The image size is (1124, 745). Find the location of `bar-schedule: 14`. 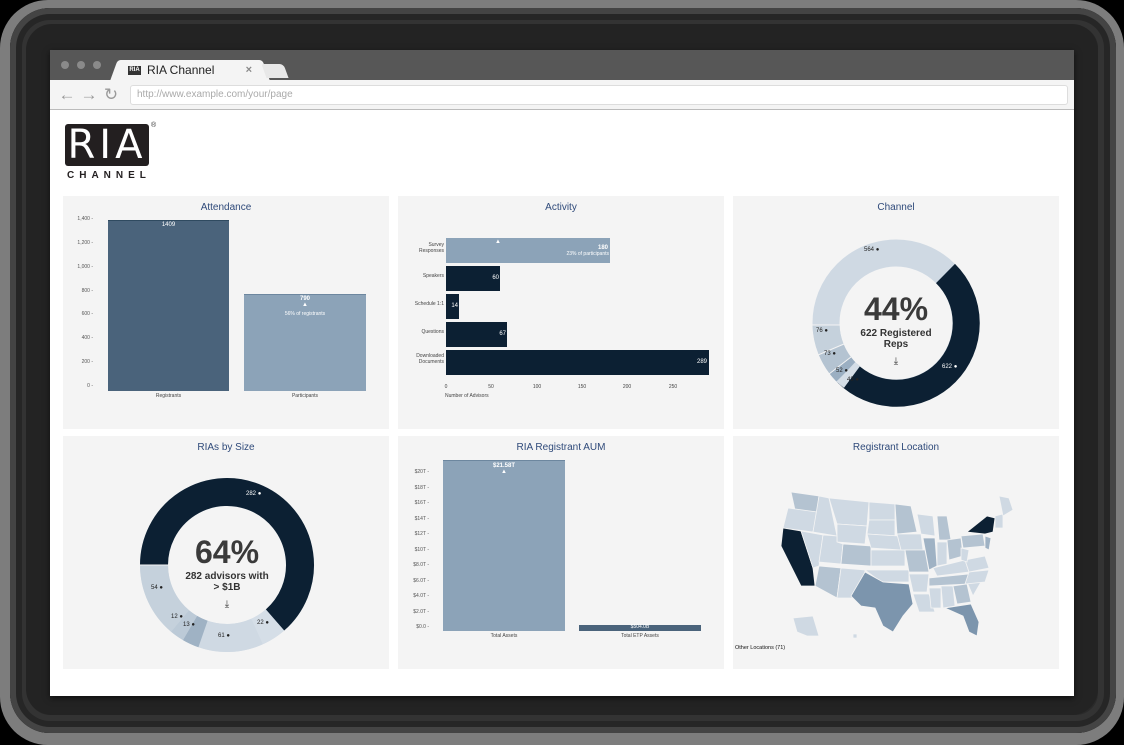

bar-schedule: 14 is located at coordinates (452, 306).